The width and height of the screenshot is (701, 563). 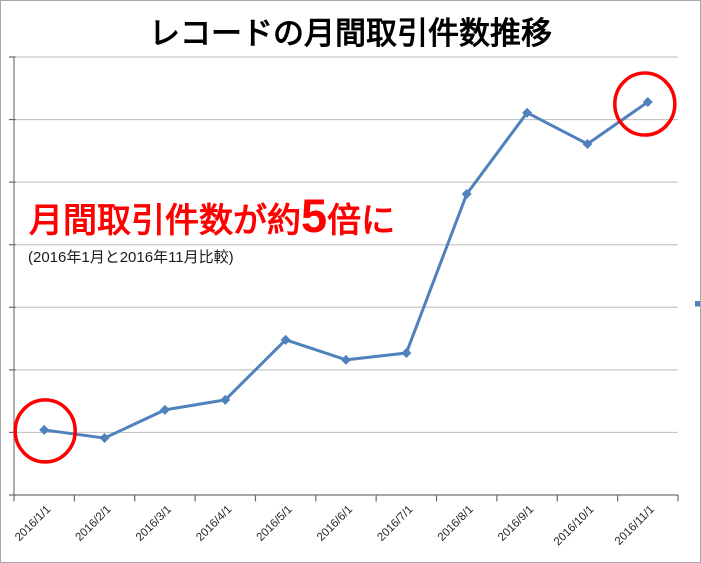 I want to click on x-axis-label: 2016/1/1, so click(x=33, y=524).